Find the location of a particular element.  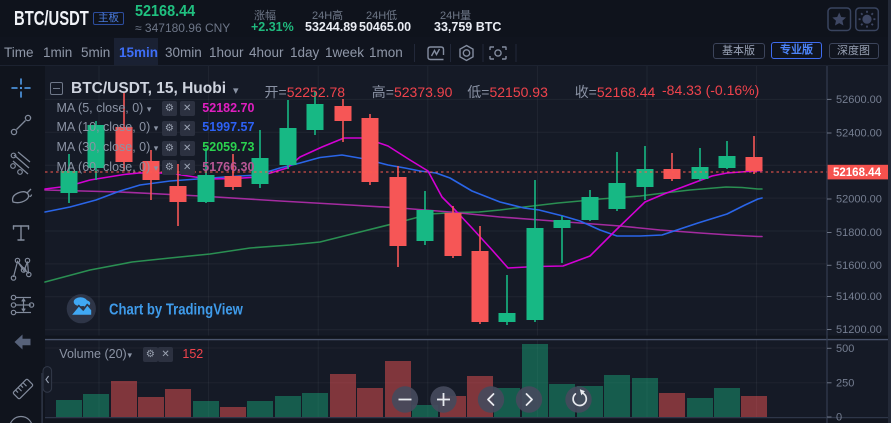

svg-text: 52168.44 is located at coordinates (857, 173).